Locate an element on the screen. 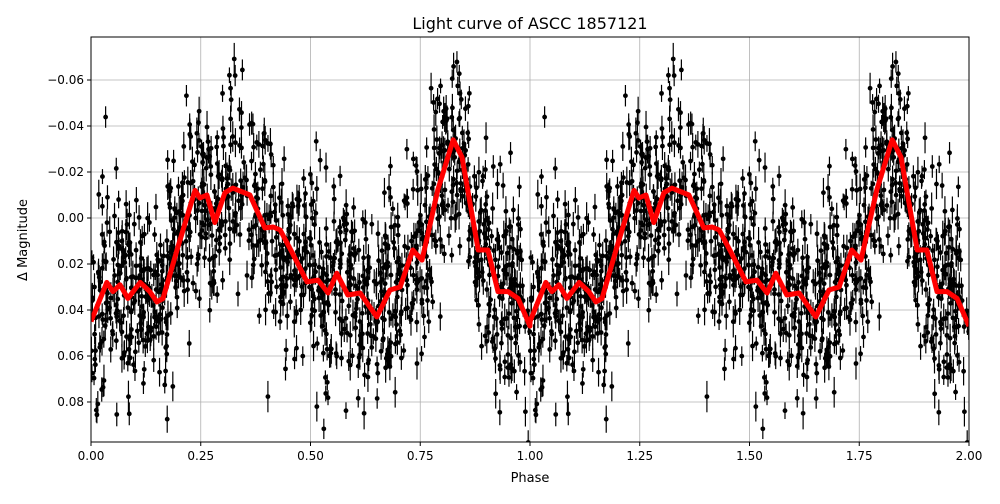 The image size is (1000, 504). chart-title: Light curve of ASCC 1857121 is located at coordinates (529, 23).